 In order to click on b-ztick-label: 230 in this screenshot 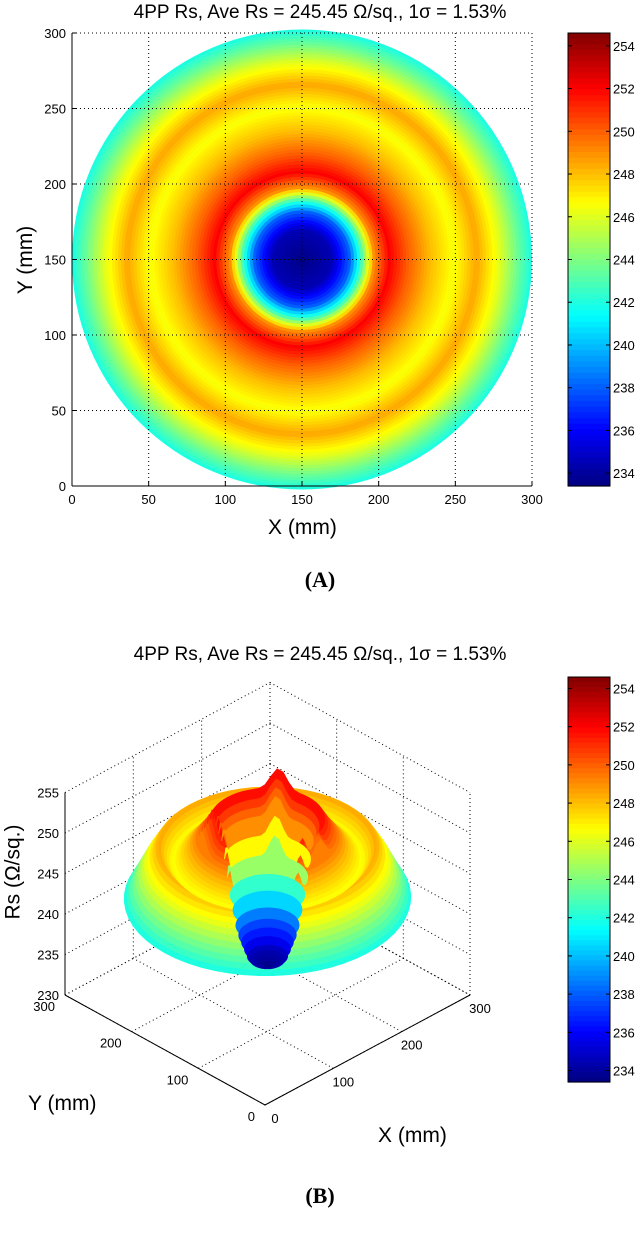, I will do `click(48, 995)`.